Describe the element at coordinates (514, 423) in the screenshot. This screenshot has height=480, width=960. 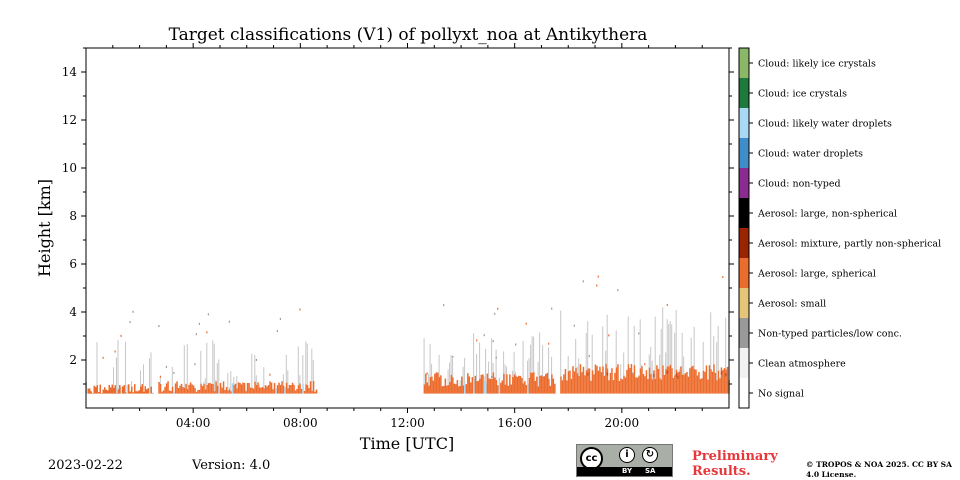
I see `x-tick-label: 16:00` at that location.